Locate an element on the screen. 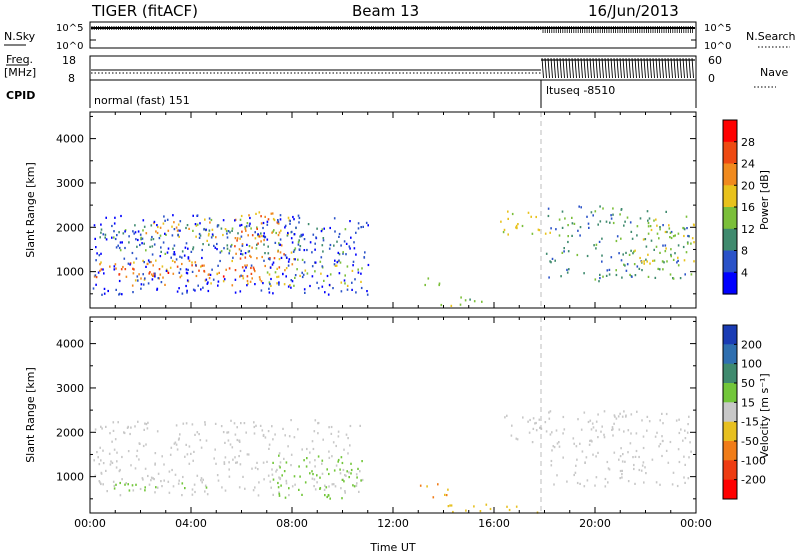  colorbar-tick-label: 4 is located at coordinates (744, 272).